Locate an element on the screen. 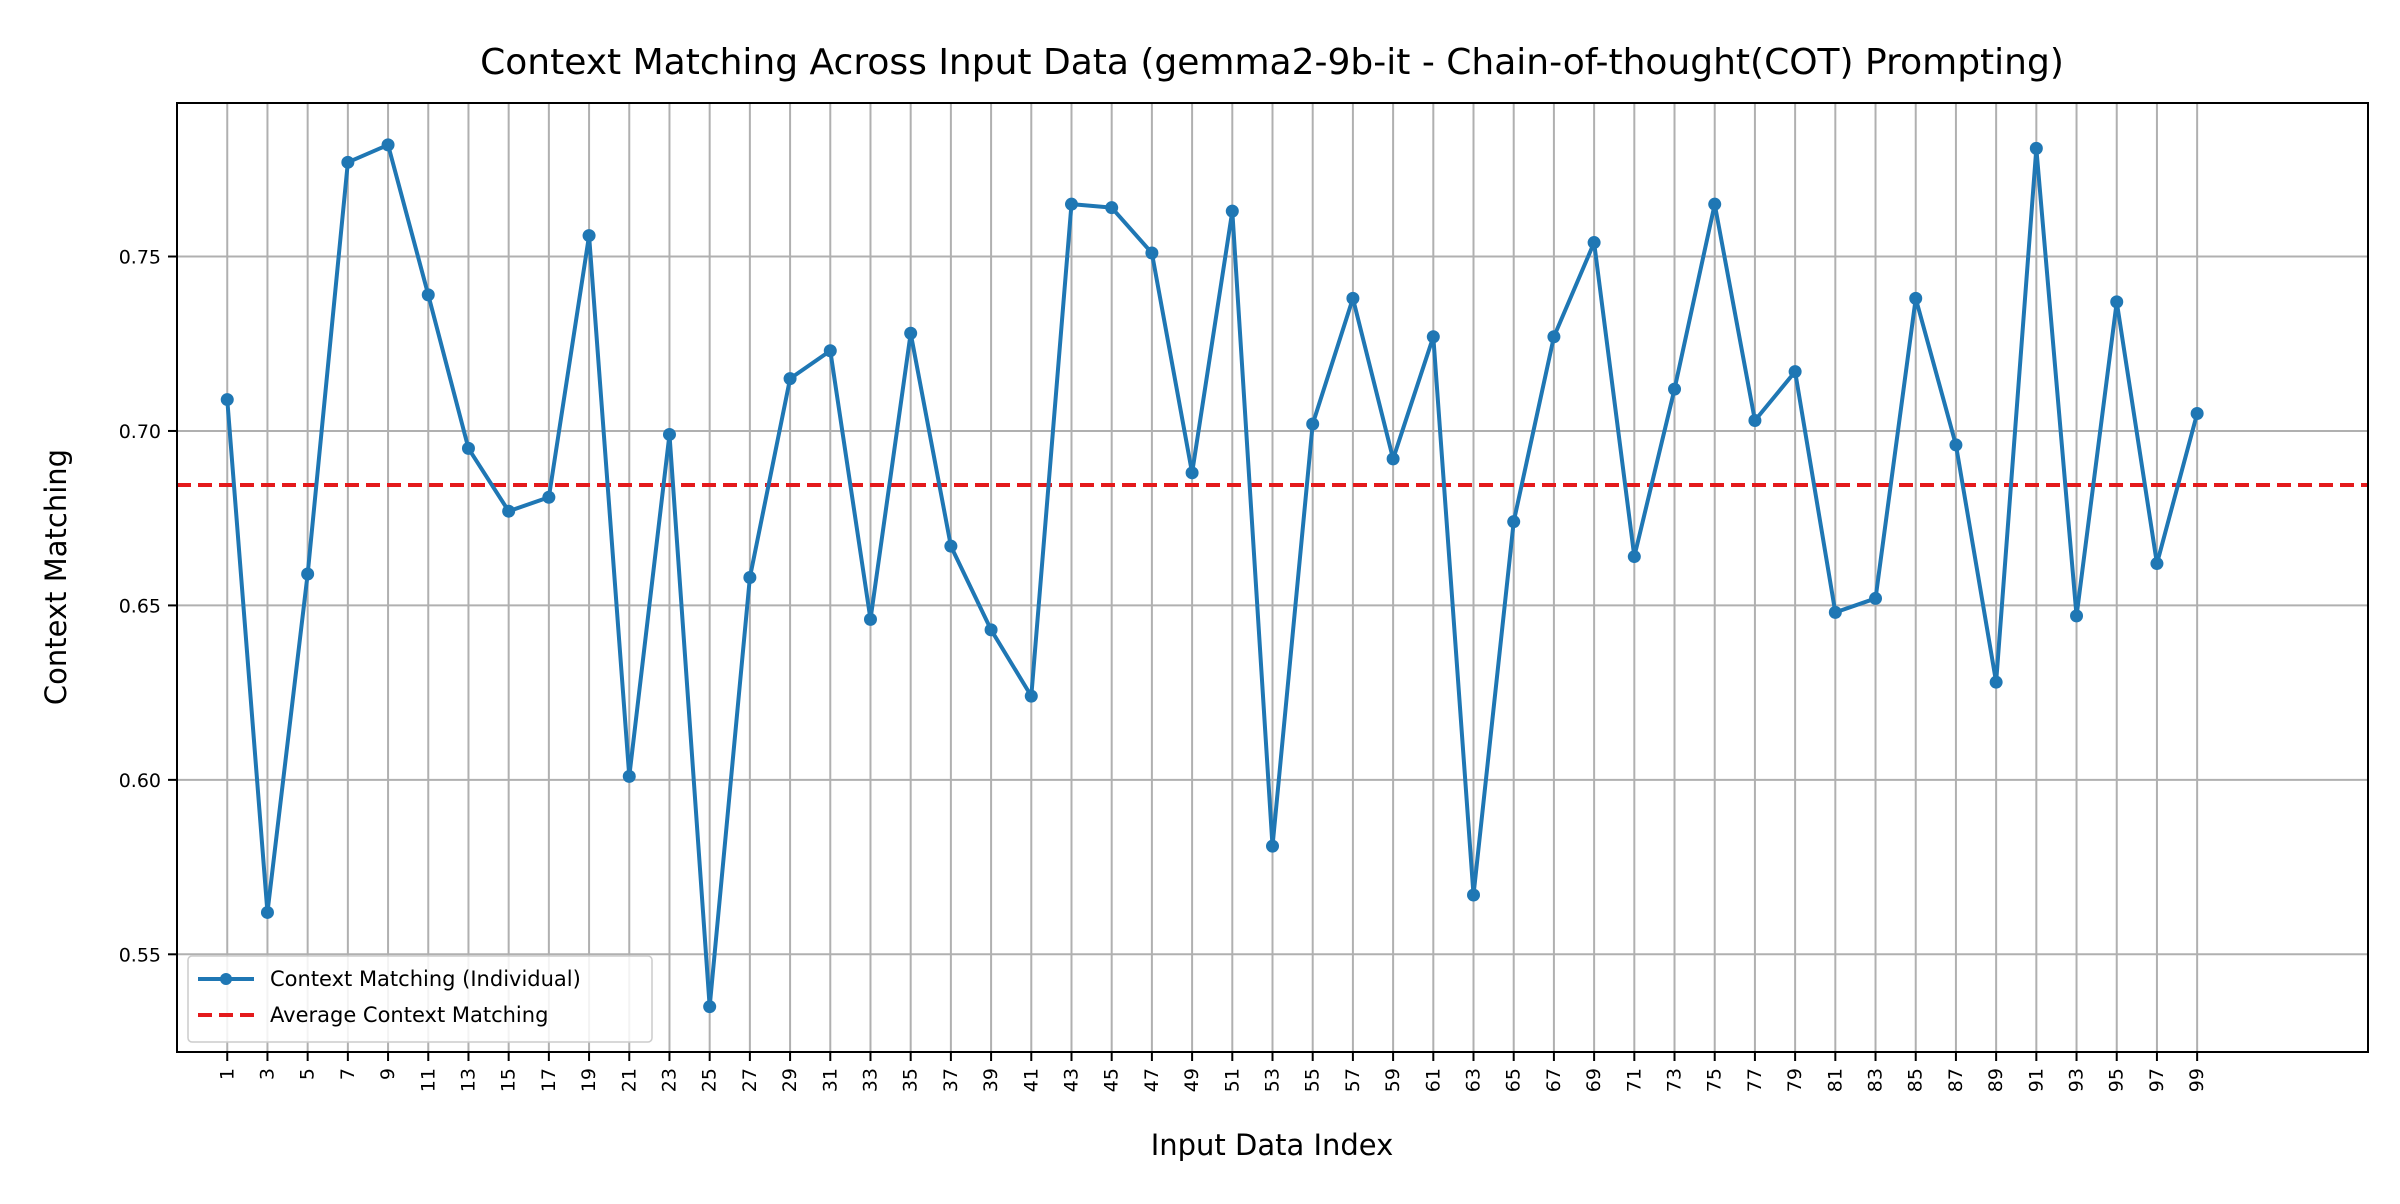 This screenshot has width=2400, height=1204. legend-label-average: Average Context Matching is located at coordinates (409, 1015).